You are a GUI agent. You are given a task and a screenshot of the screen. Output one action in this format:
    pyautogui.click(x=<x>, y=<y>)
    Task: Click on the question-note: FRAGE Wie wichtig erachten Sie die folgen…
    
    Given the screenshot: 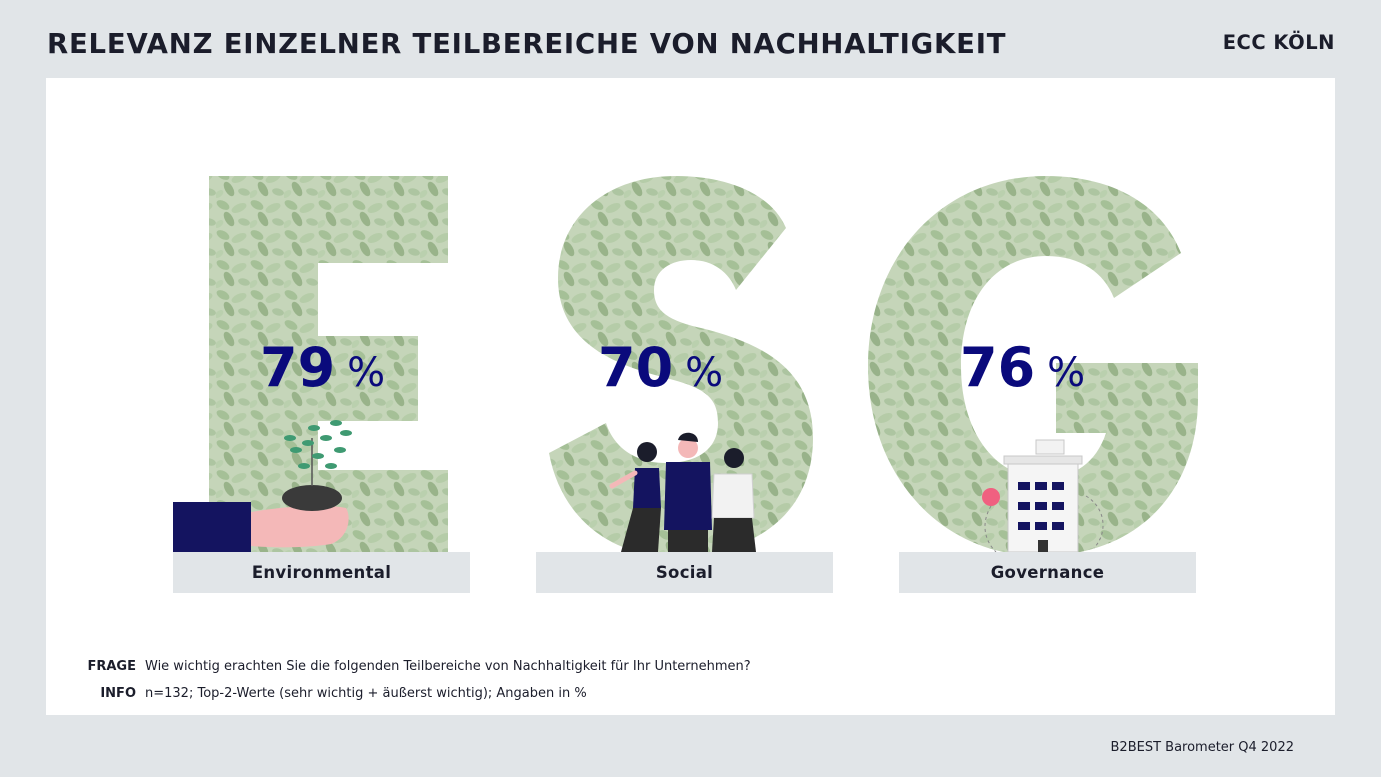 What is the action you would take?
    pyautogui.click(x=646, y=666)
    